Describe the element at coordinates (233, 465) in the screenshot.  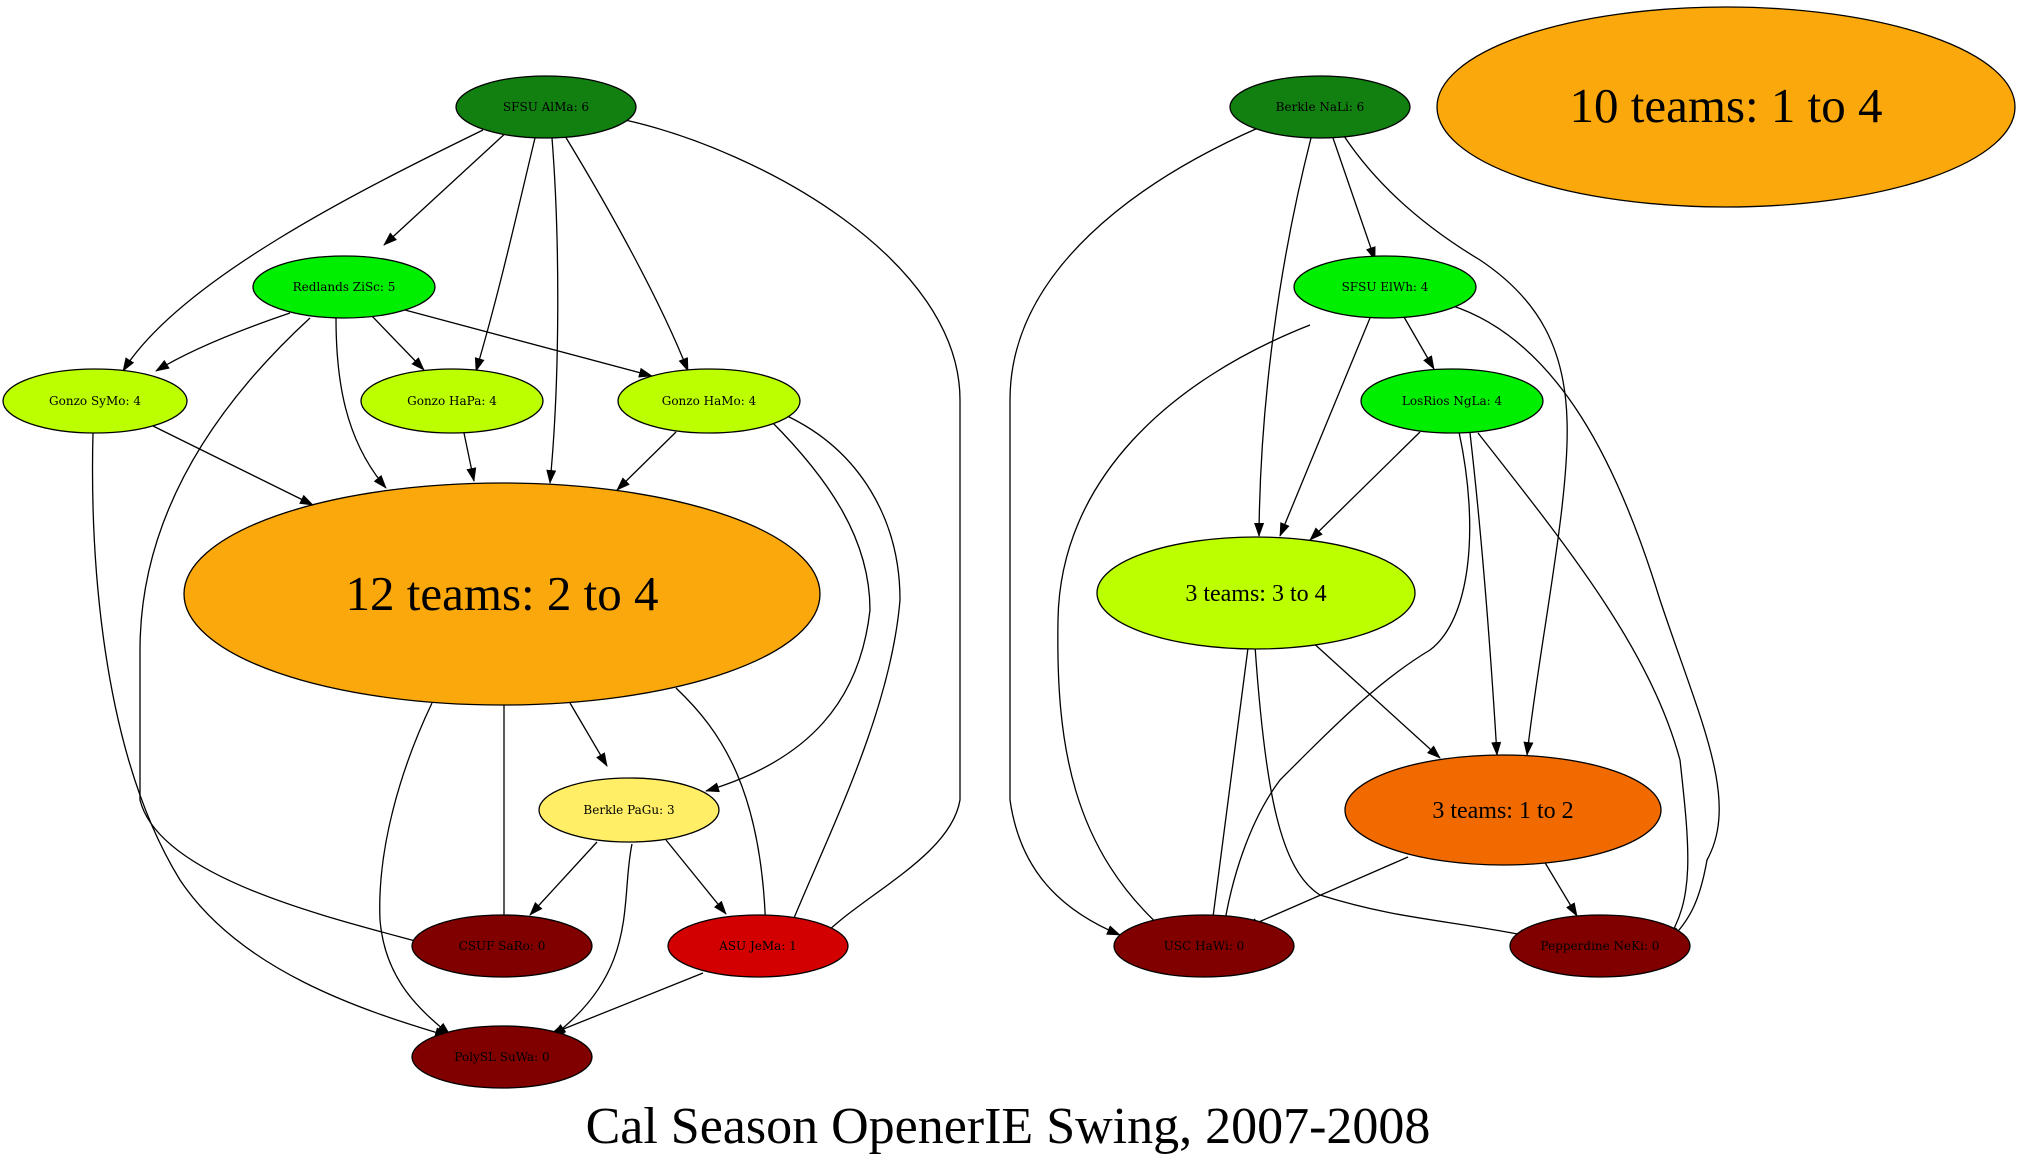
I see `edge-gonzo_symo-group12` at that location.